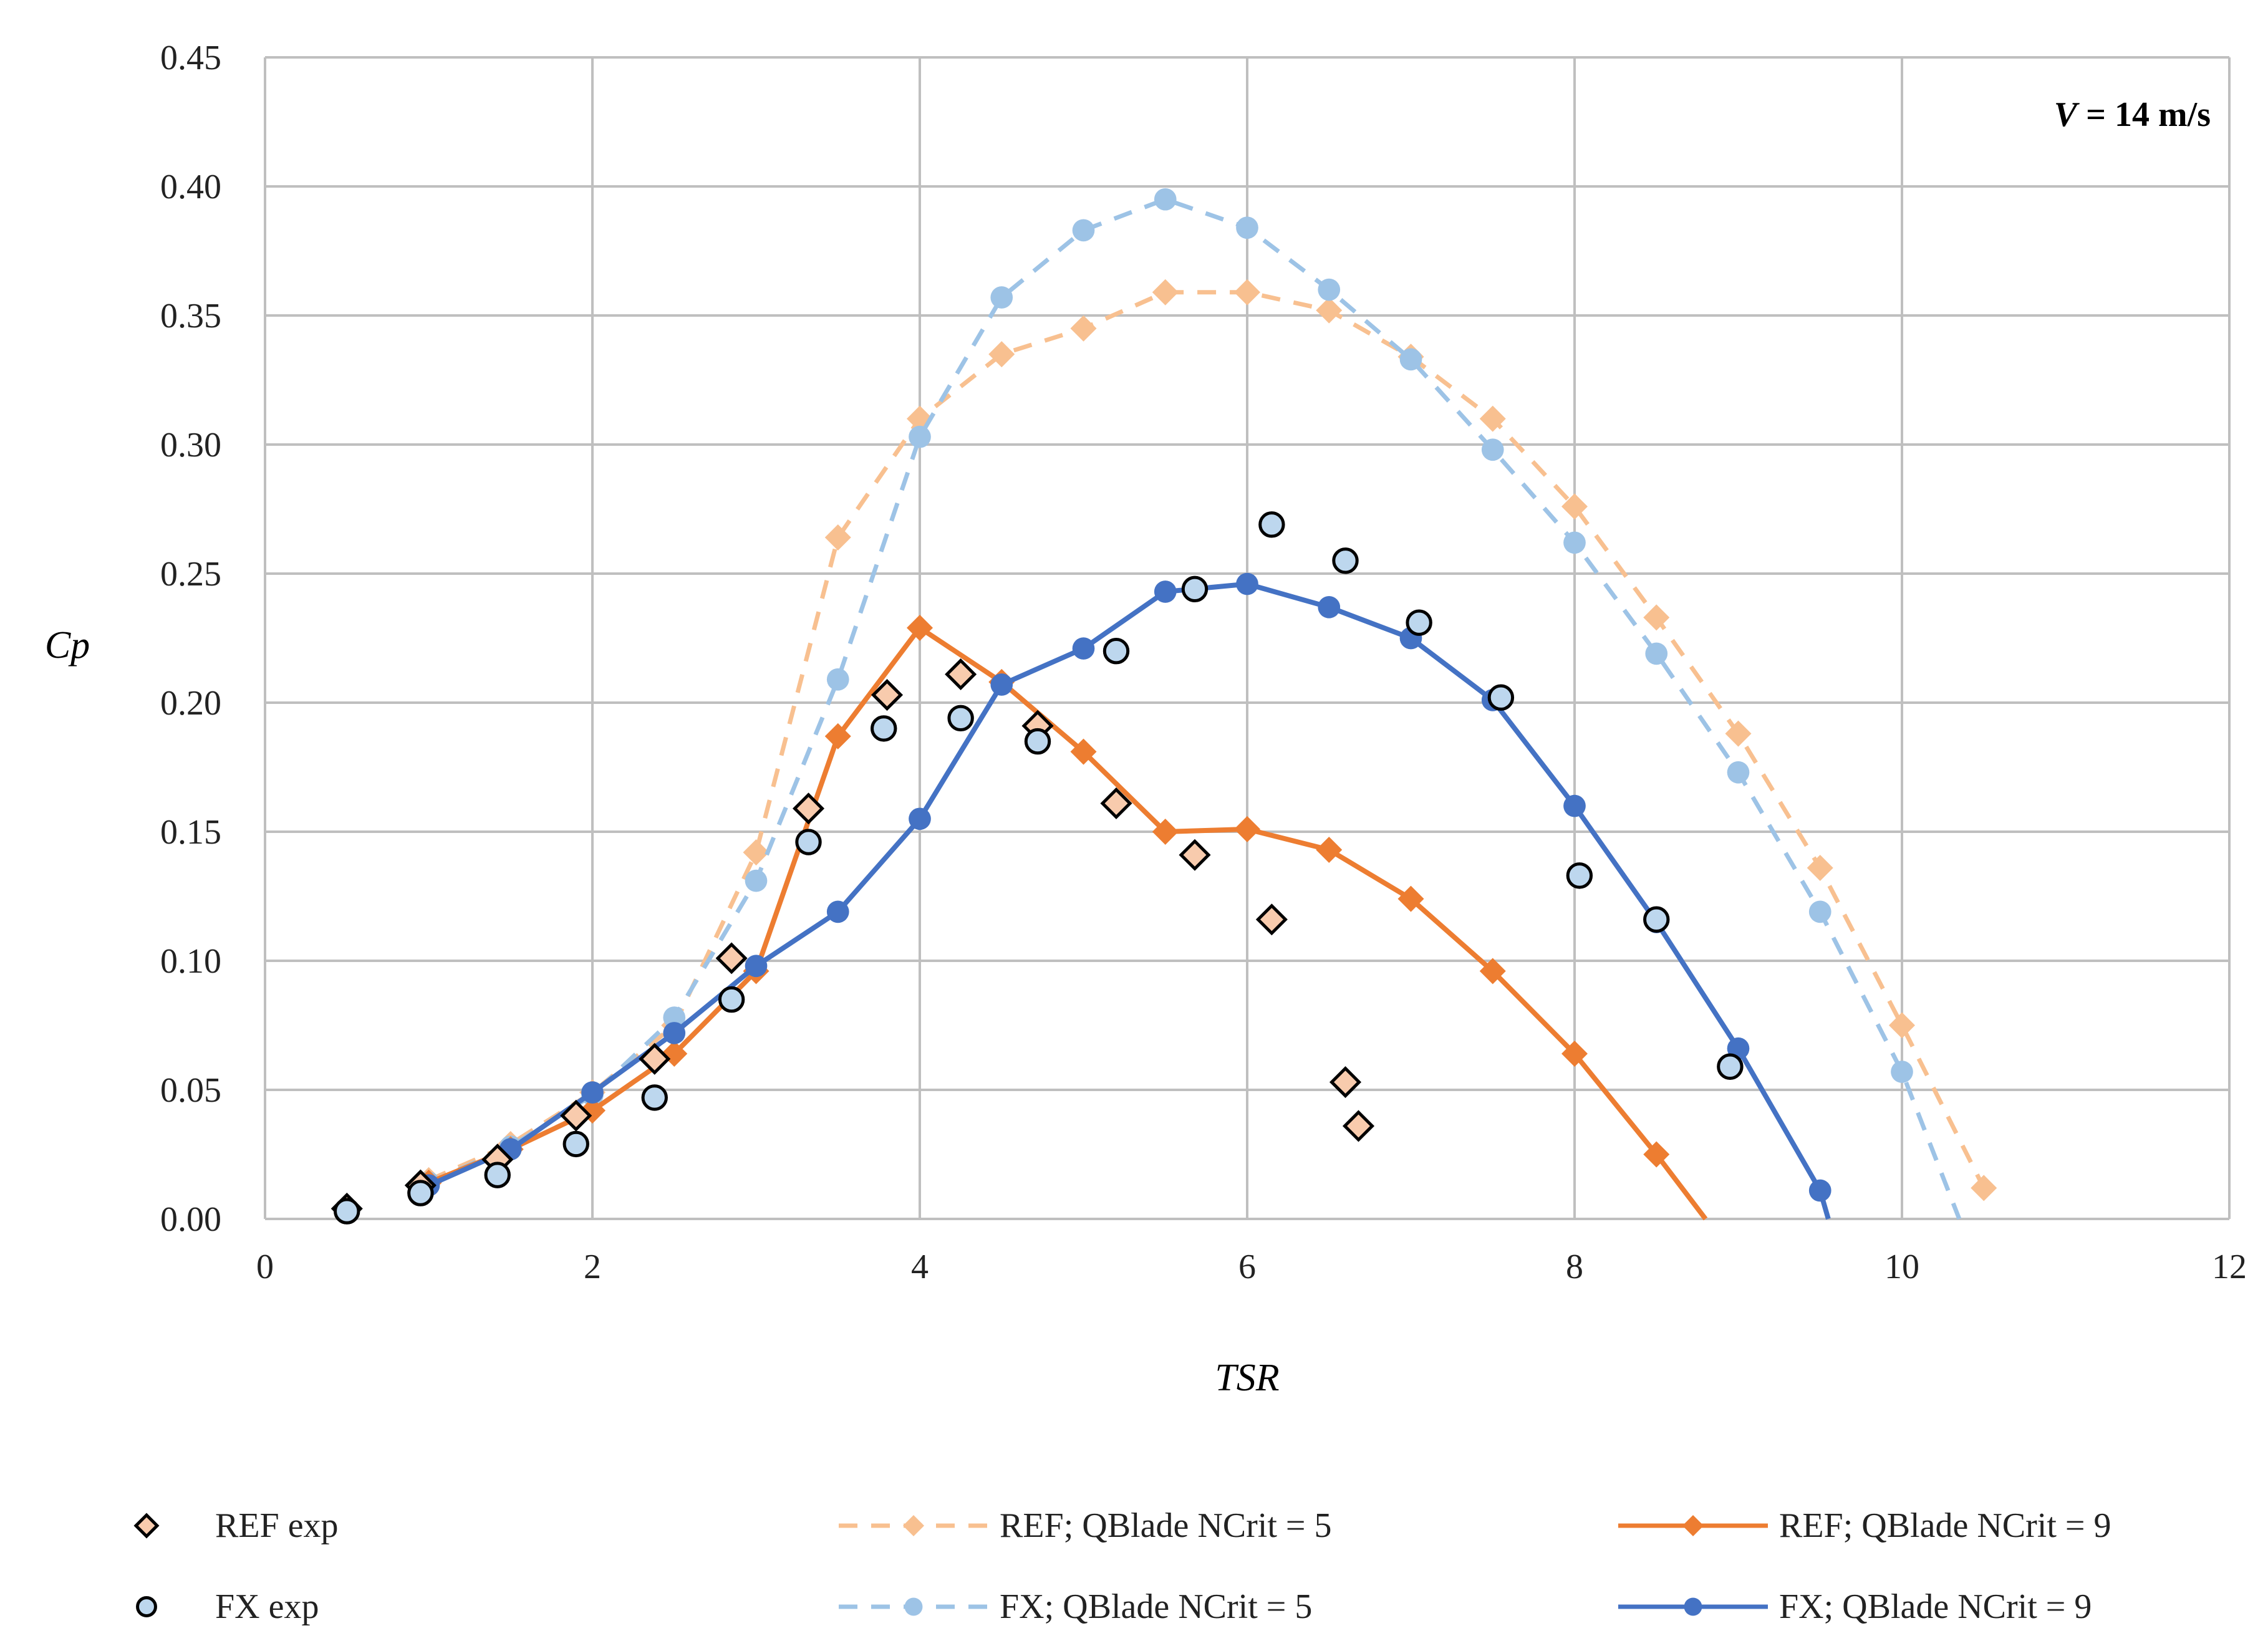 The image size is (2268, 1651). Describe the element at coordinates (267, 1606) in the screenshot. I see `legend-label-fx-exp: FX exp` at that location.